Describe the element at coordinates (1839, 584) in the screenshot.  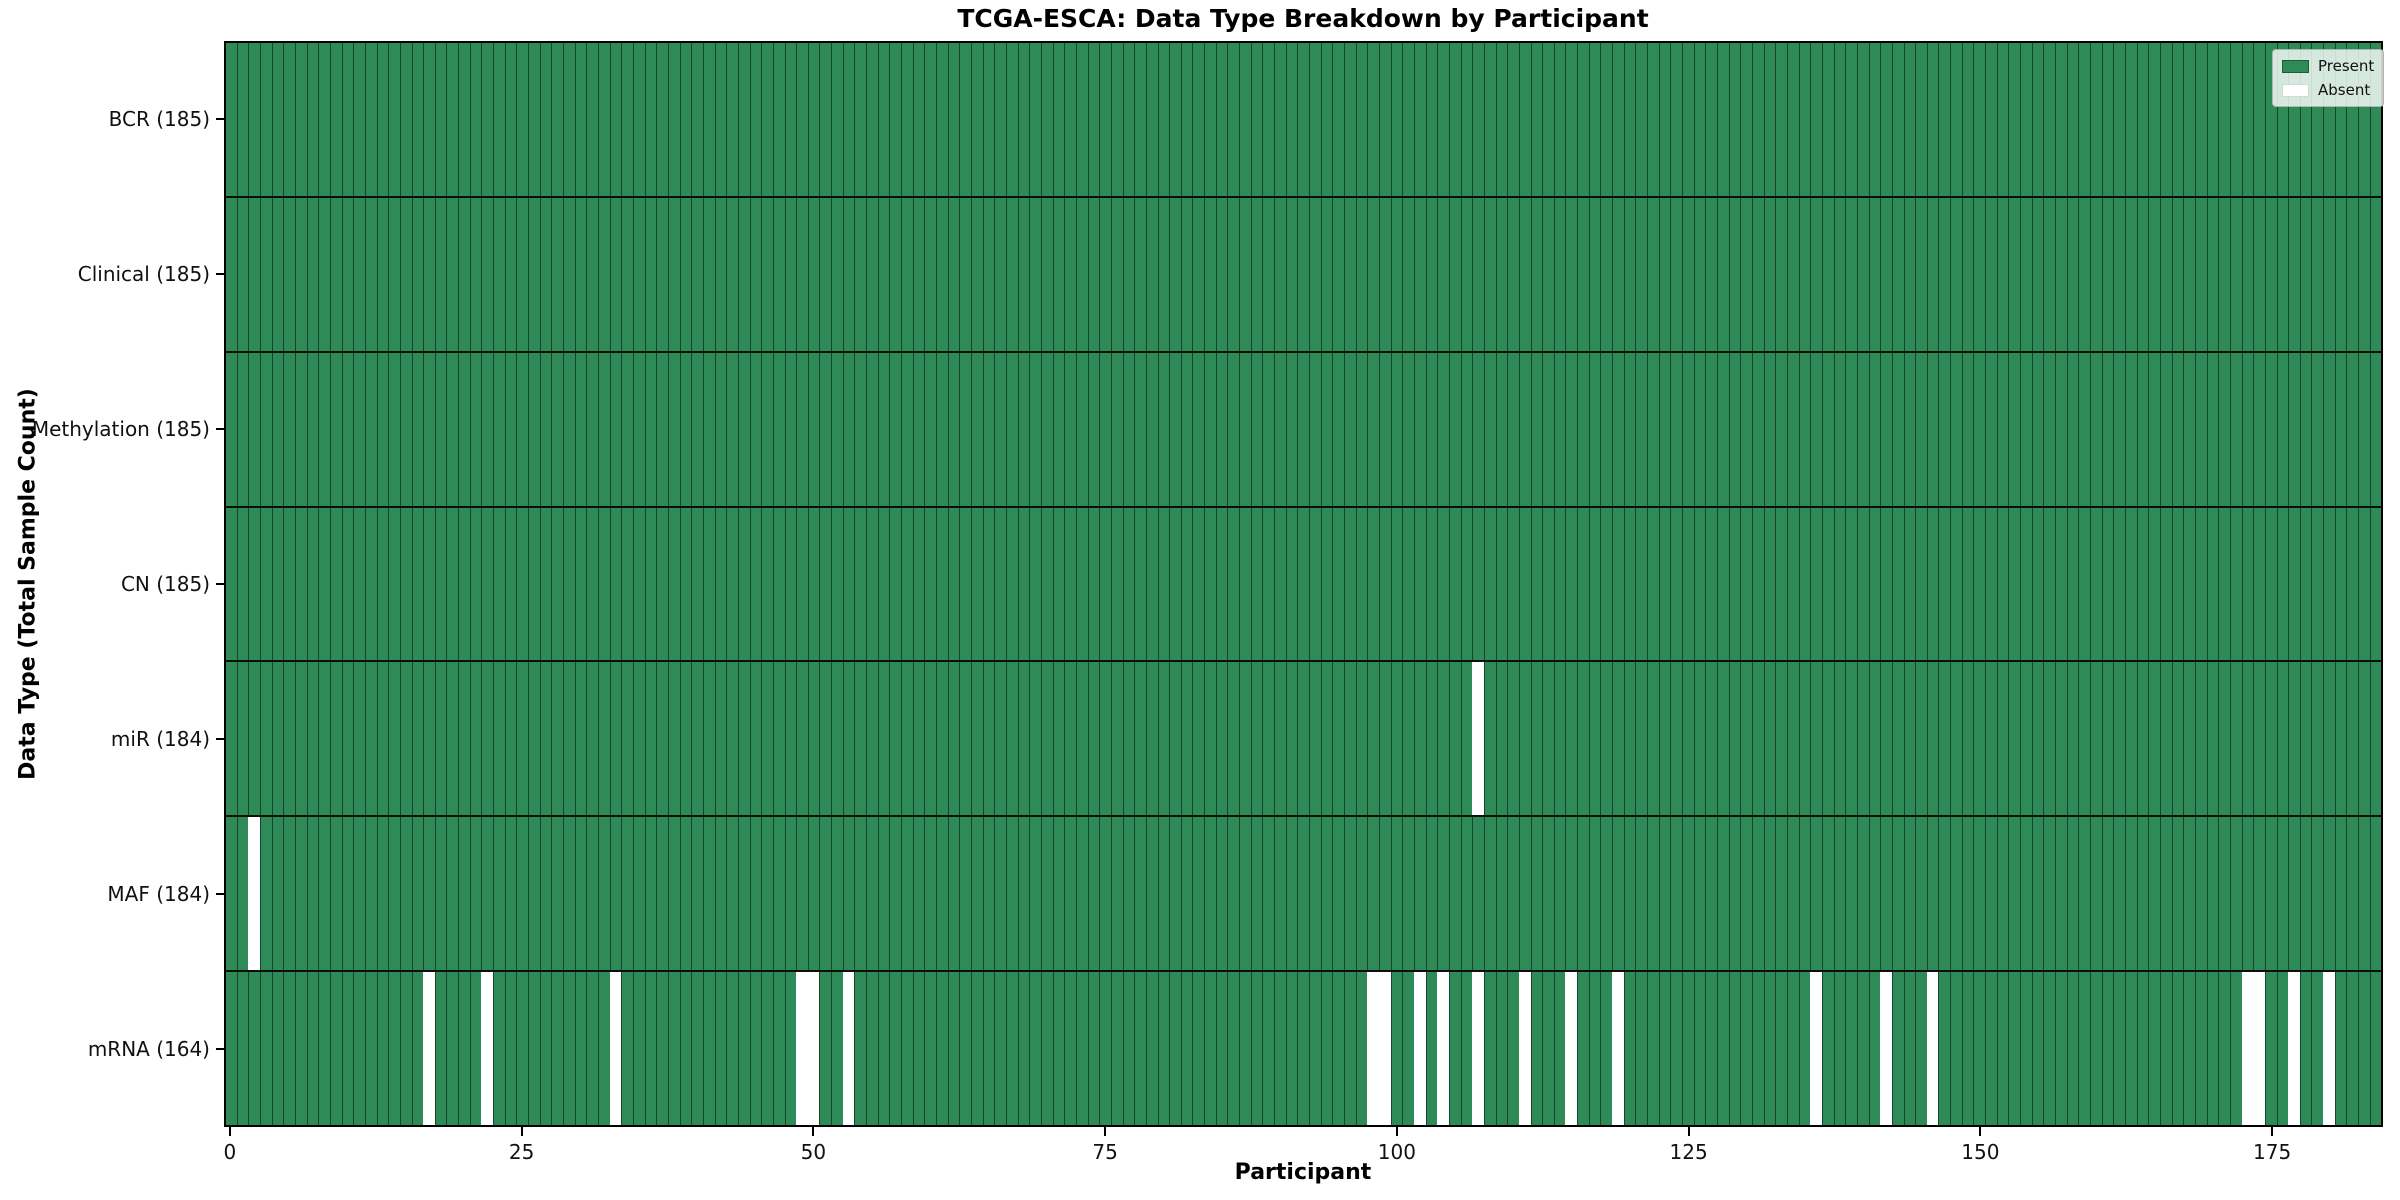
I see `cell-cn-p138` at that location.